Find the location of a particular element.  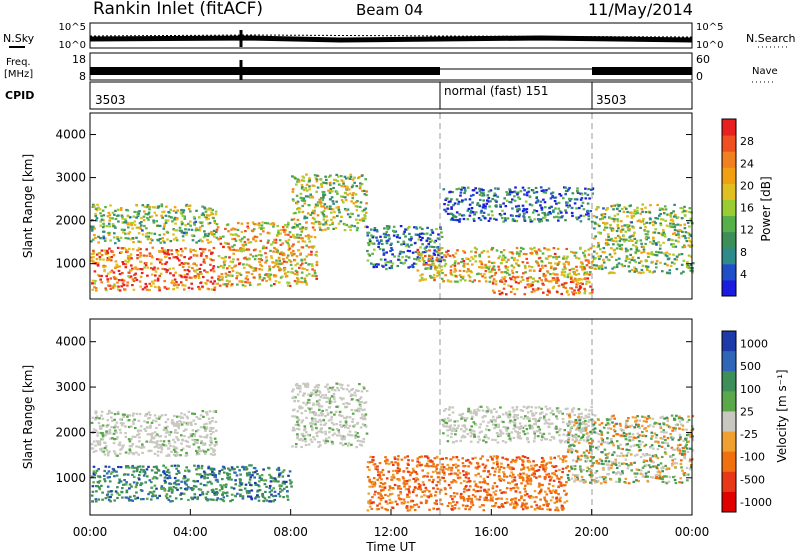

power-colorbar-label: Power [dB] is located at coordinates (766, 208).